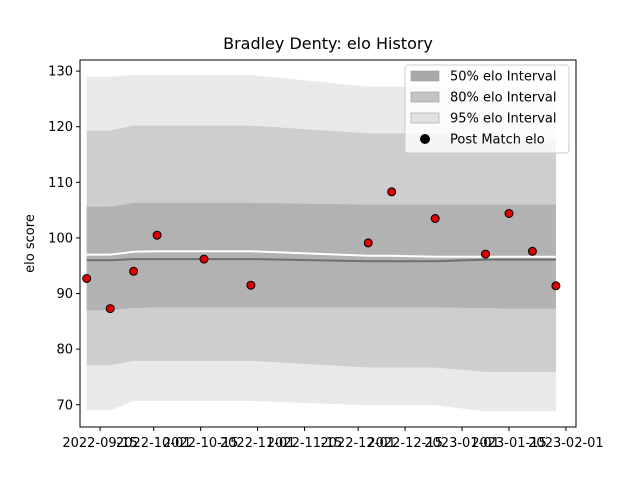  I want to click on legend-box, so click(487, 109).